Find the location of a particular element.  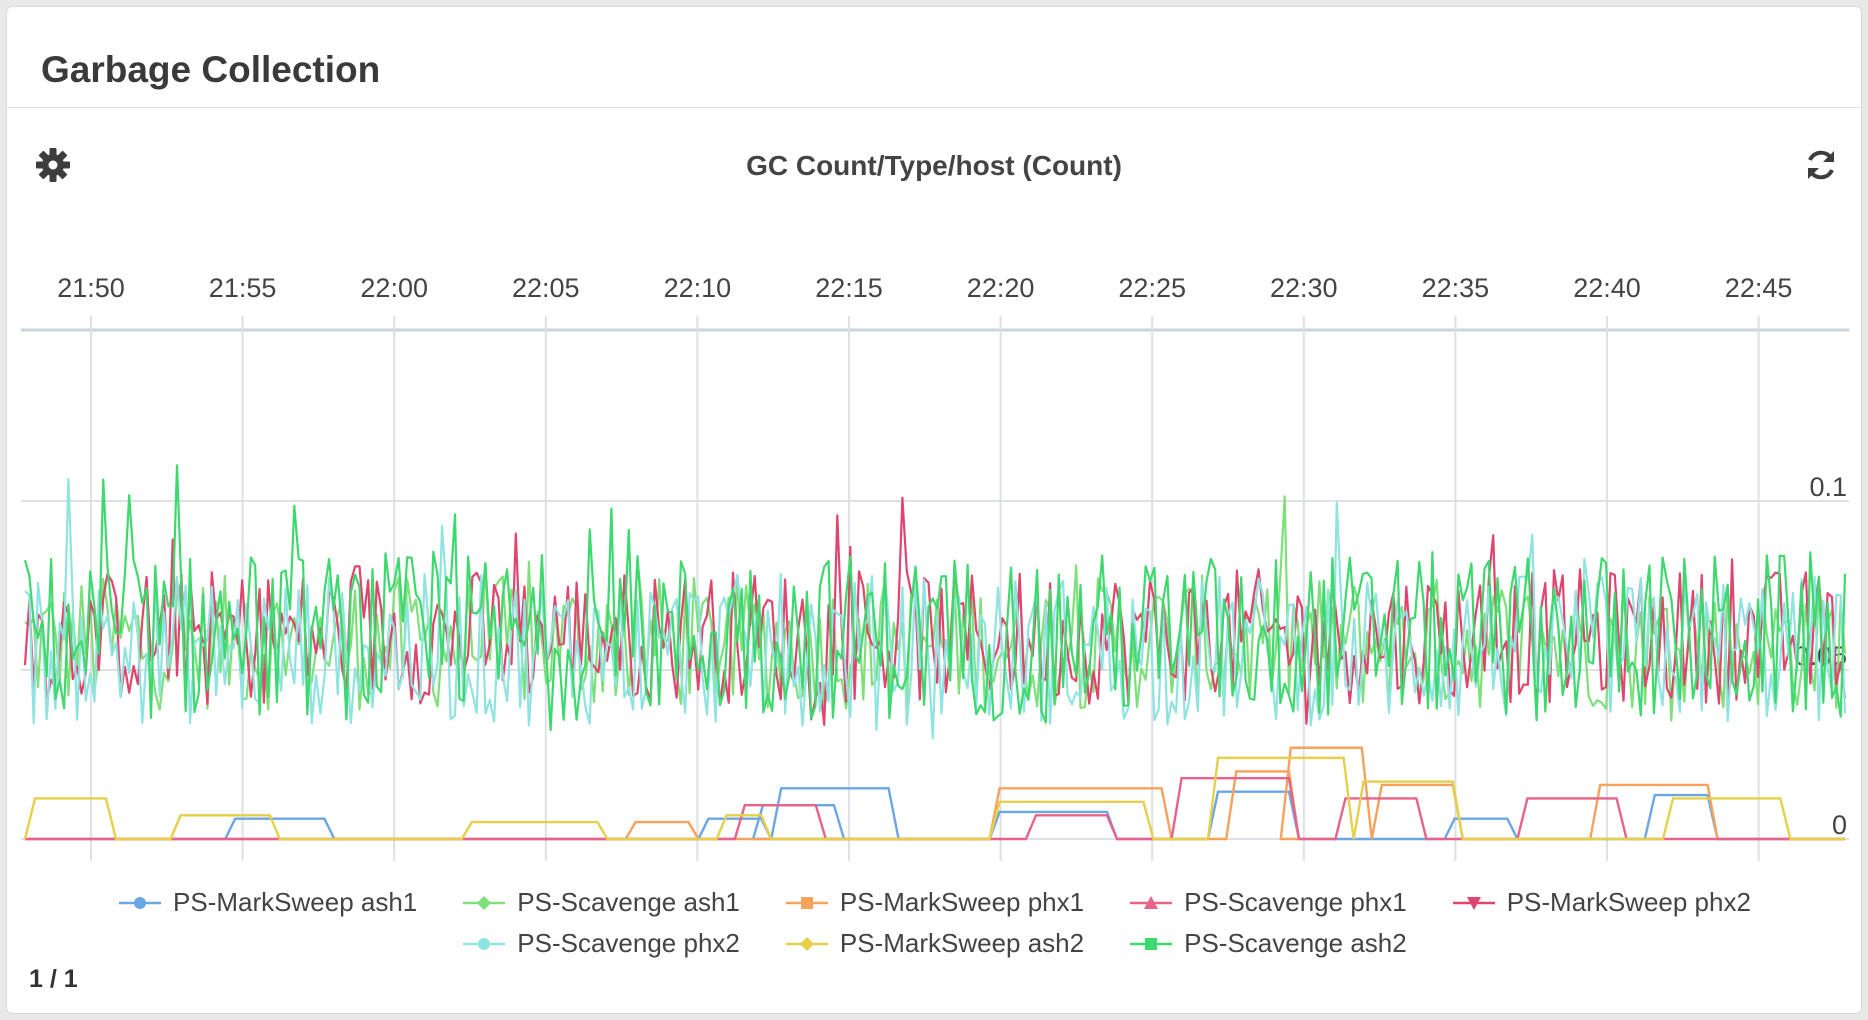

legend-label: PS-MarkSweep ash1 is located at coordinates (295, 902).